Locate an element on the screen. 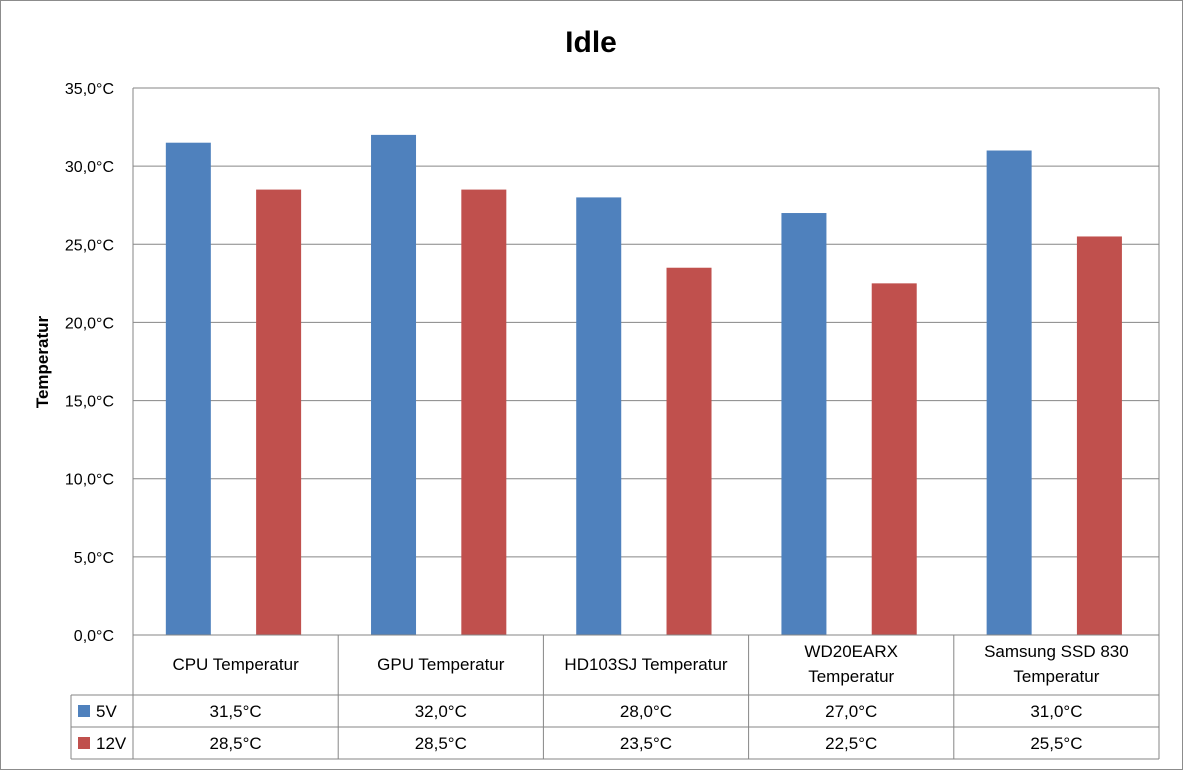  table-value: 31,5°C is located at coordinates (236, 711).